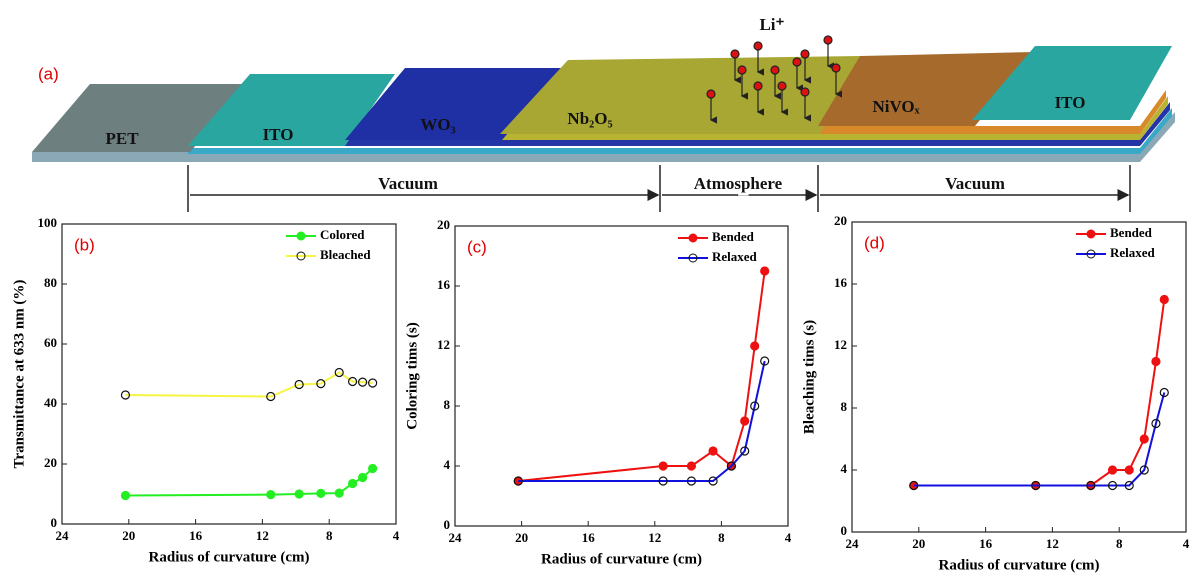 The width and height of the screenshot is (1194, 579). I want to click on layer-label: NiVOₓ, so click(895, 106).